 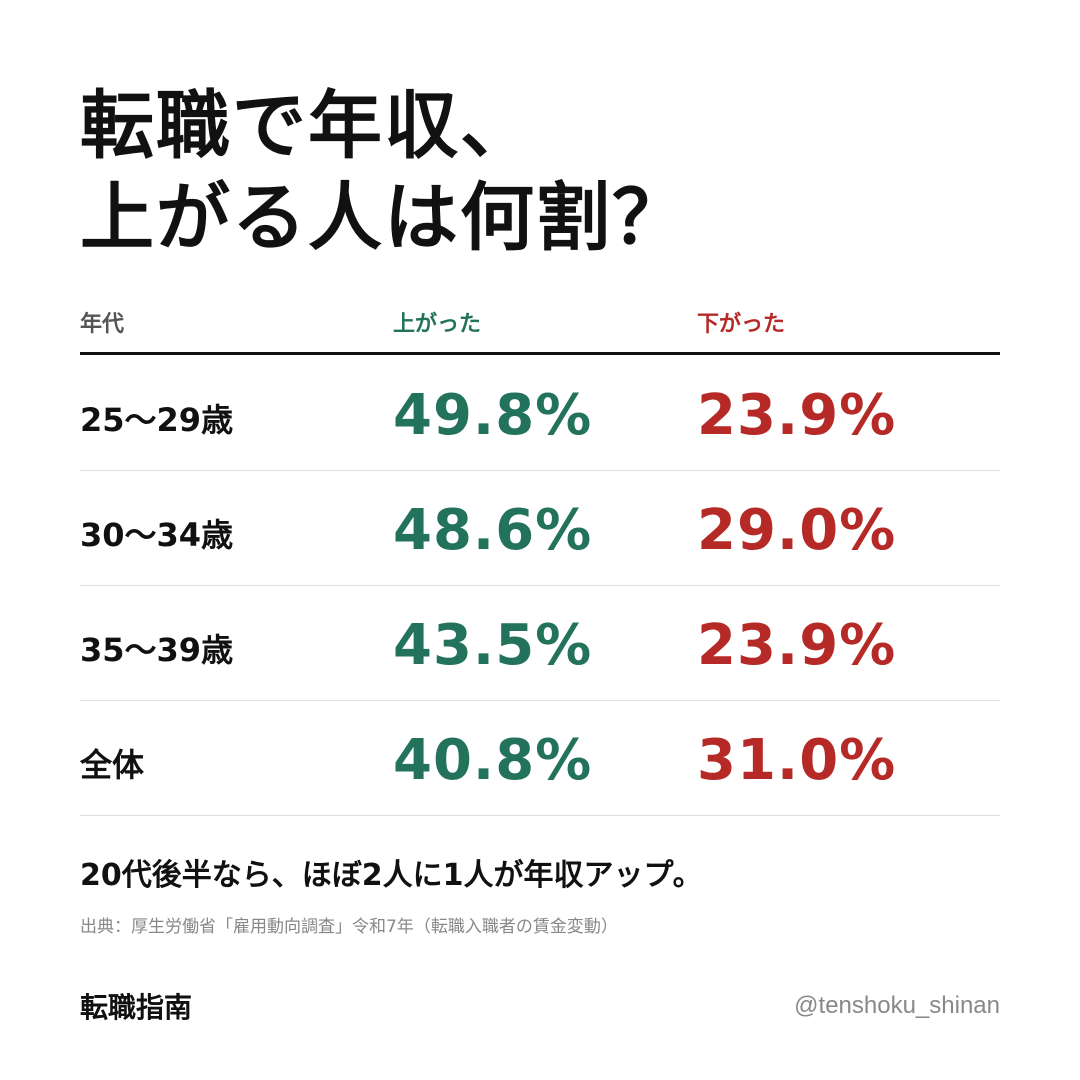 I want to click on source-note: 出典：厚生労働省「雇用動向調査」令和7年（転職入職者の賃金変動）, so click(x=349, y=927).